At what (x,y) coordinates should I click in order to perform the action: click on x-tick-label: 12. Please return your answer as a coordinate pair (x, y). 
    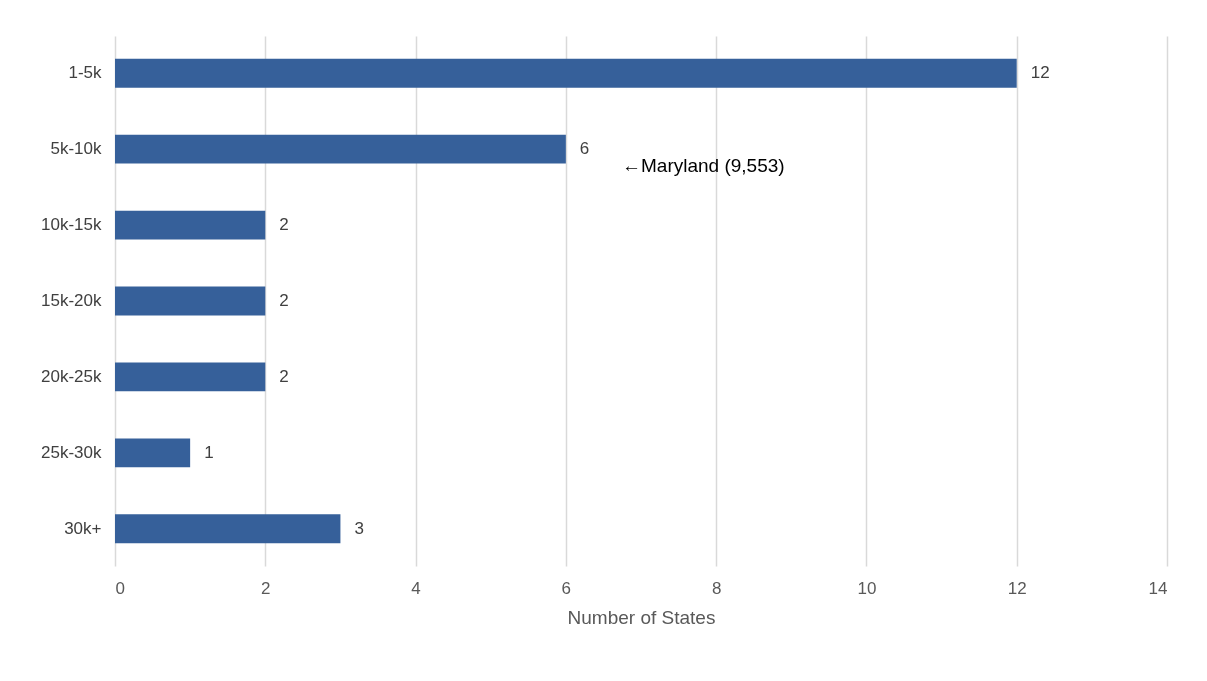
    Looking at the image, I should click on (1017, 588).